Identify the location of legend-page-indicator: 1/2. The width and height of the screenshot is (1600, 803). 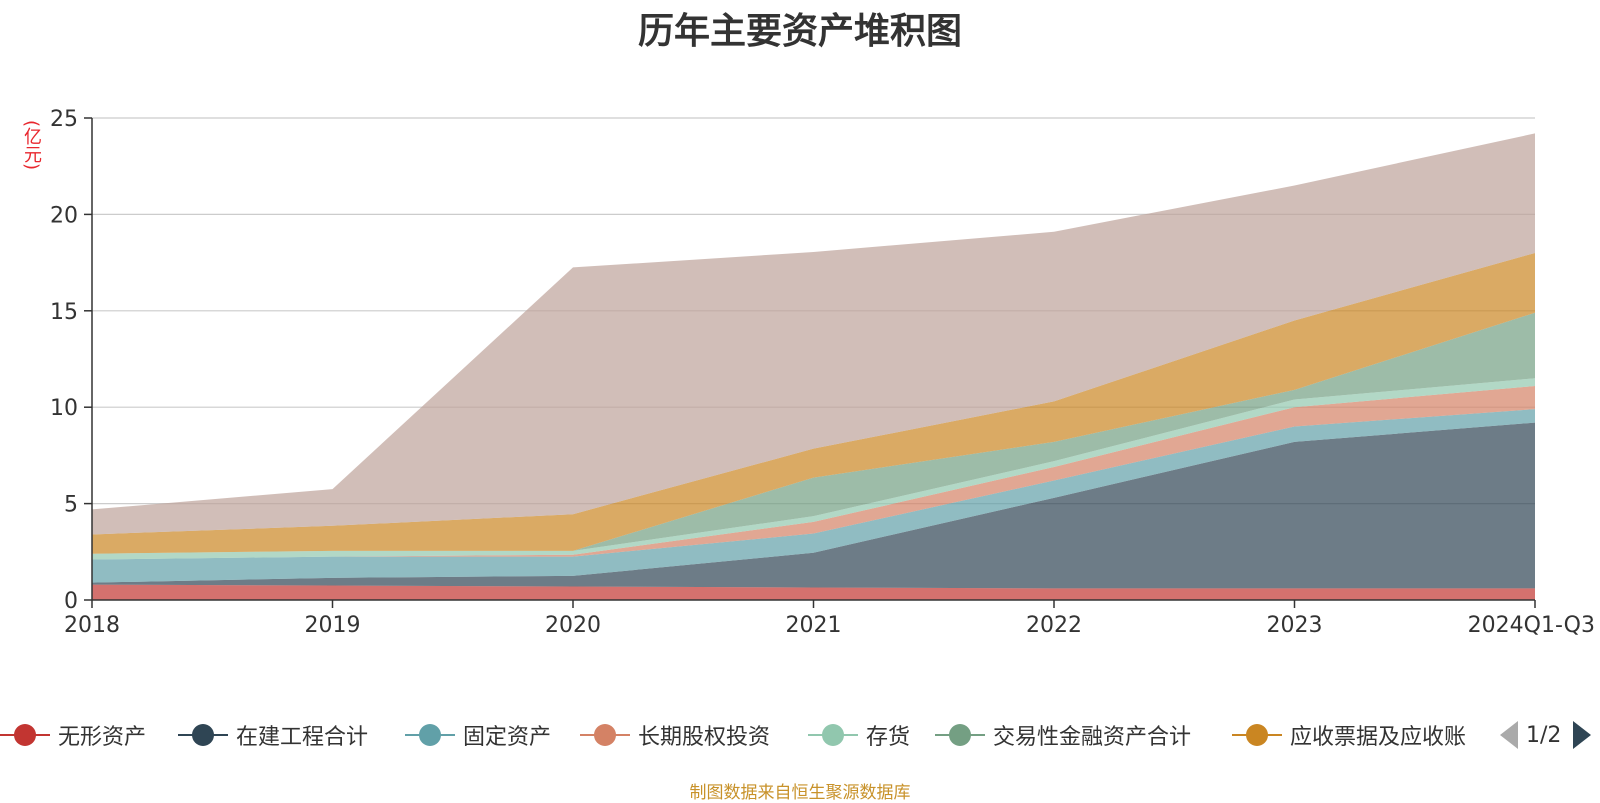
(1544, 735).